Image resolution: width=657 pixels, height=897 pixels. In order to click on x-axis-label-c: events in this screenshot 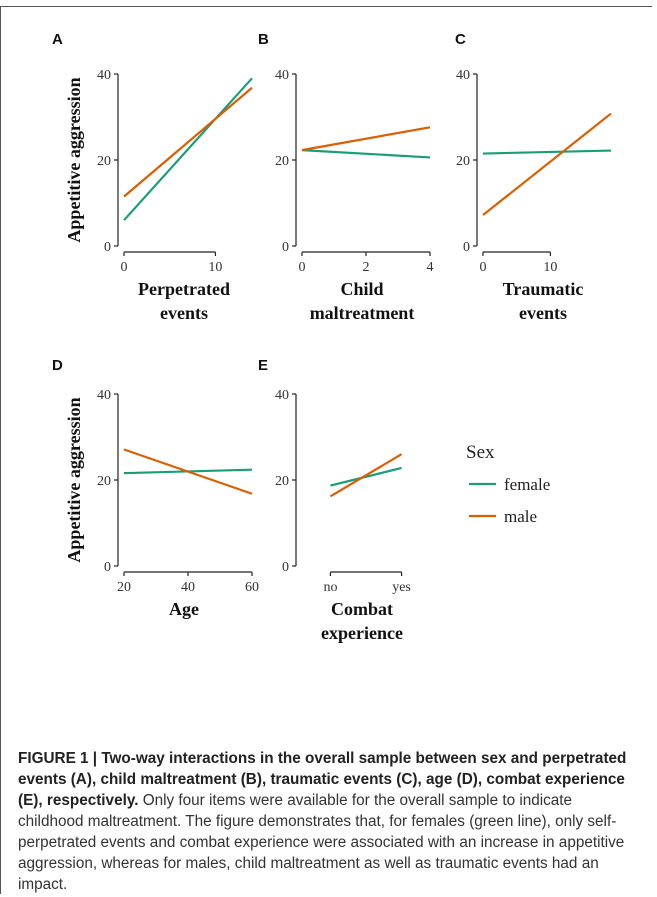, I will do `click(543, 313)`.